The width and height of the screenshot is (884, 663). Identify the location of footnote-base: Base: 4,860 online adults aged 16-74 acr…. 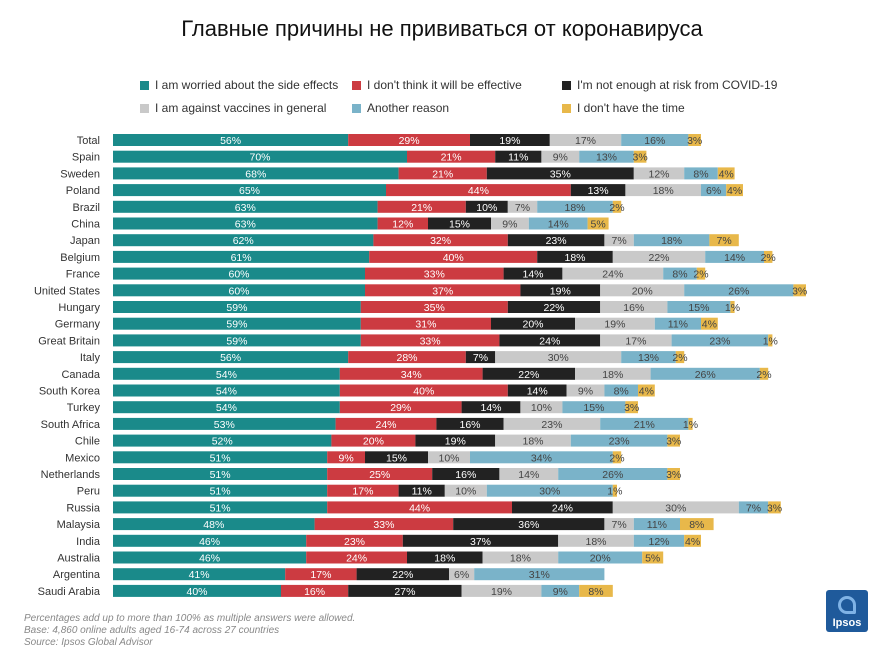
(152, 630).